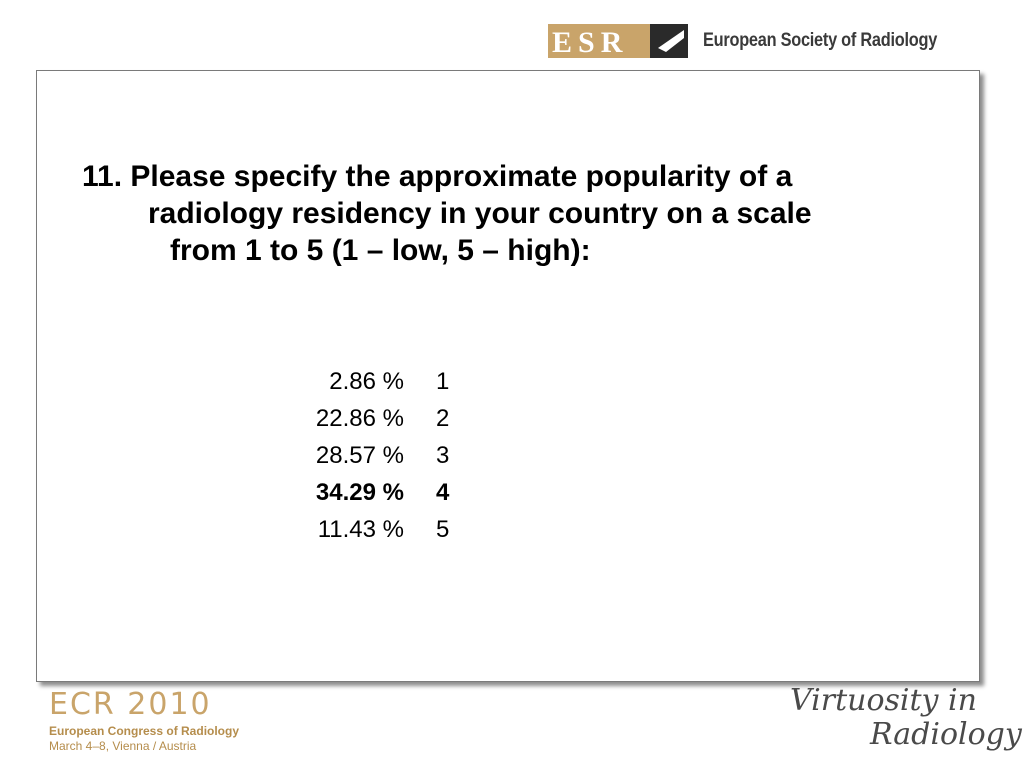 The height and width of the screenshot is (768, 1024). What do you see at coordinates (366, 381) in the screenshot?
I see `result-percent: 2.86 %` at bounding box center [366, 381].